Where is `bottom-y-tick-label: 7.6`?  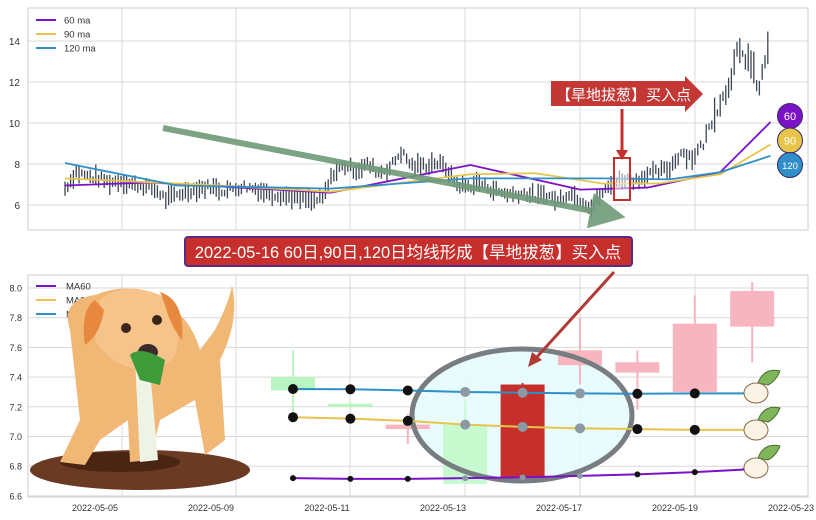 bottom-y-tick-label: 7.6 is located at coordinates (15, 348).